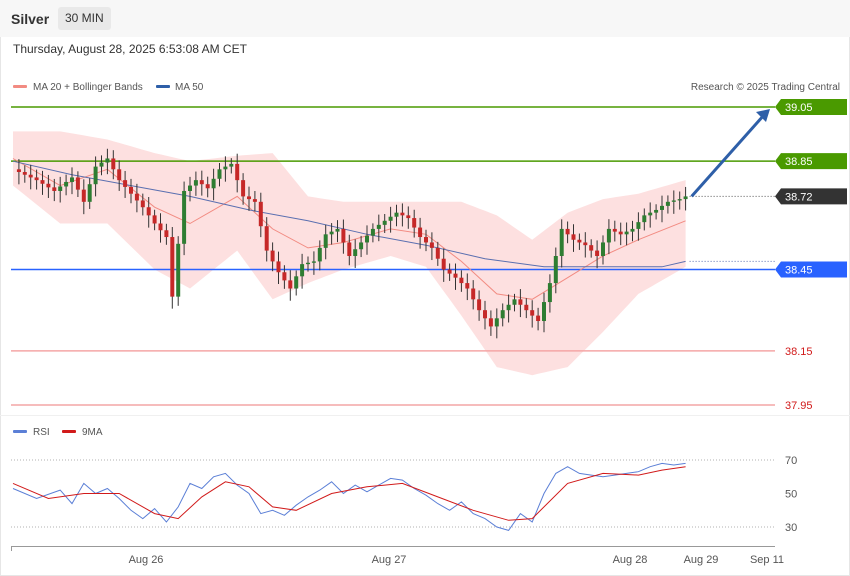  What do you see at coordinates (791, 528) in the screenshot?
I see `rsi-y-tick-label: 30` at bounding box center [791, 528].